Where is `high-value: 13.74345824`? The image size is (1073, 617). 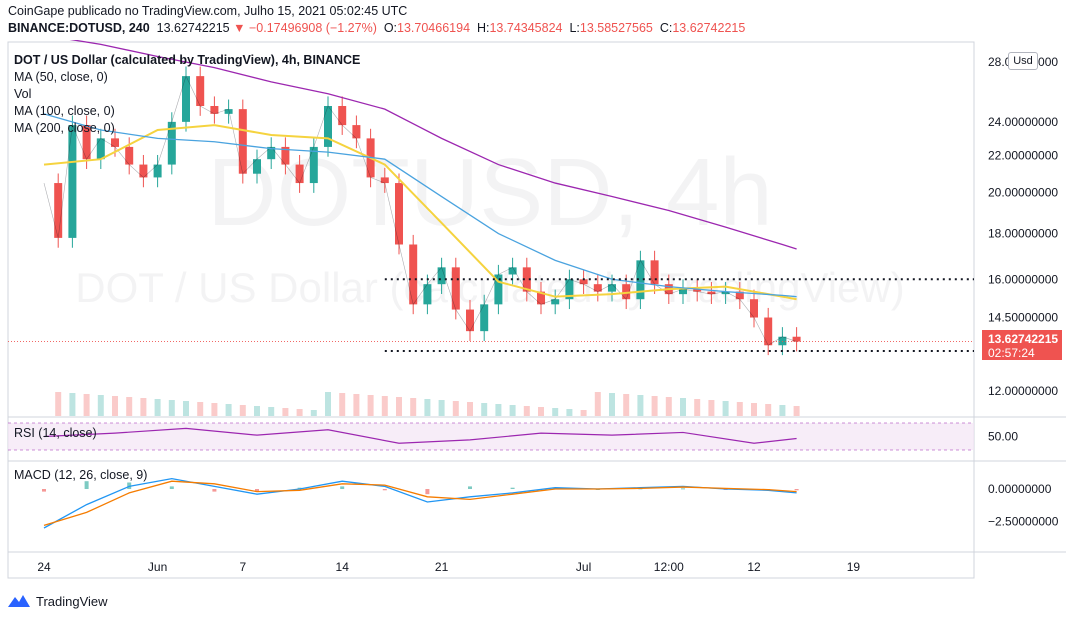
high-value: 13.74345824 is located at coordinates (526, 28).